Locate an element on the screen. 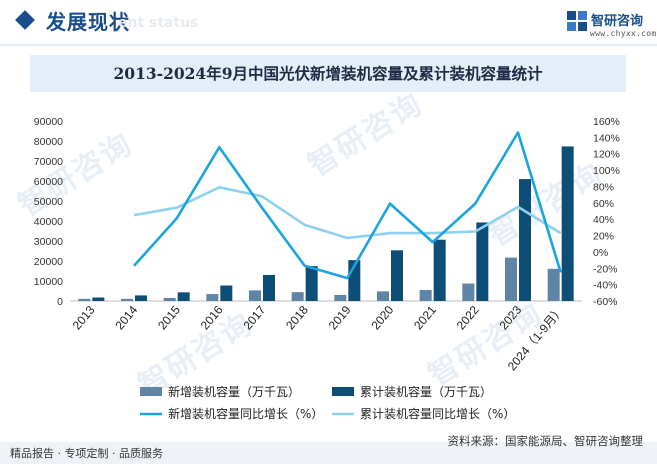 This screenshot has height=464, width=657. right-axis-tick-label: 60% is located at coordinates (603, 204).